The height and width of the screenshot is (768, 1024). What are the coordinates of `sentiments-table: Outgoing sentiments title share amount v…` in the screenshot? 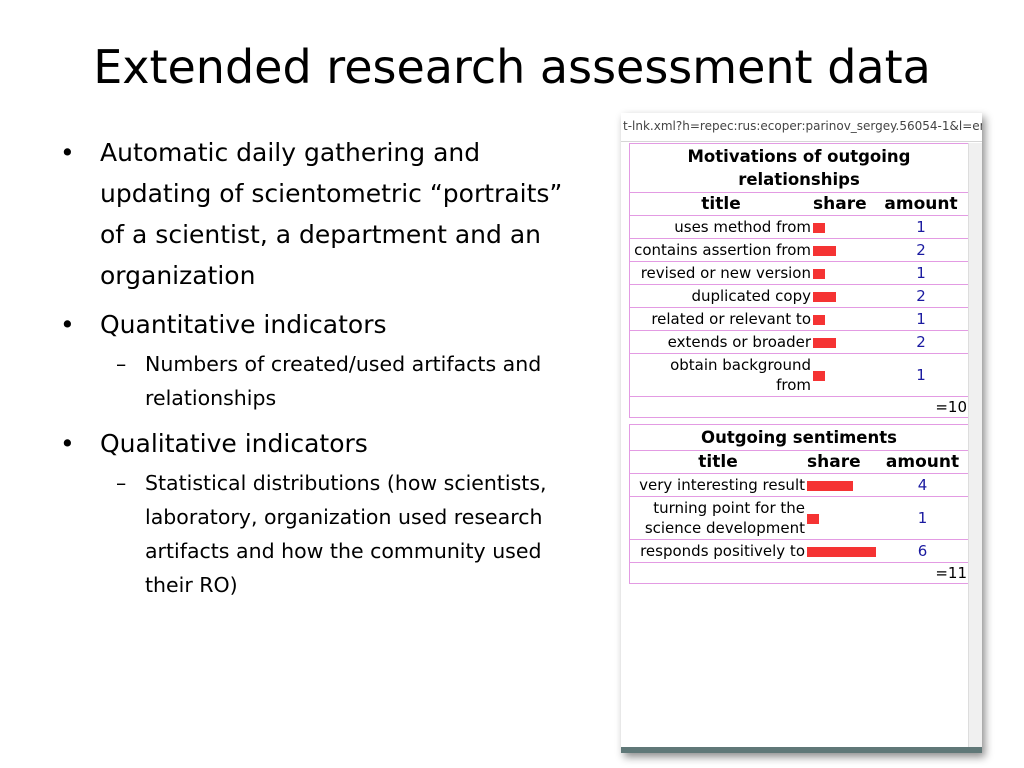 It's located at (799, 504).